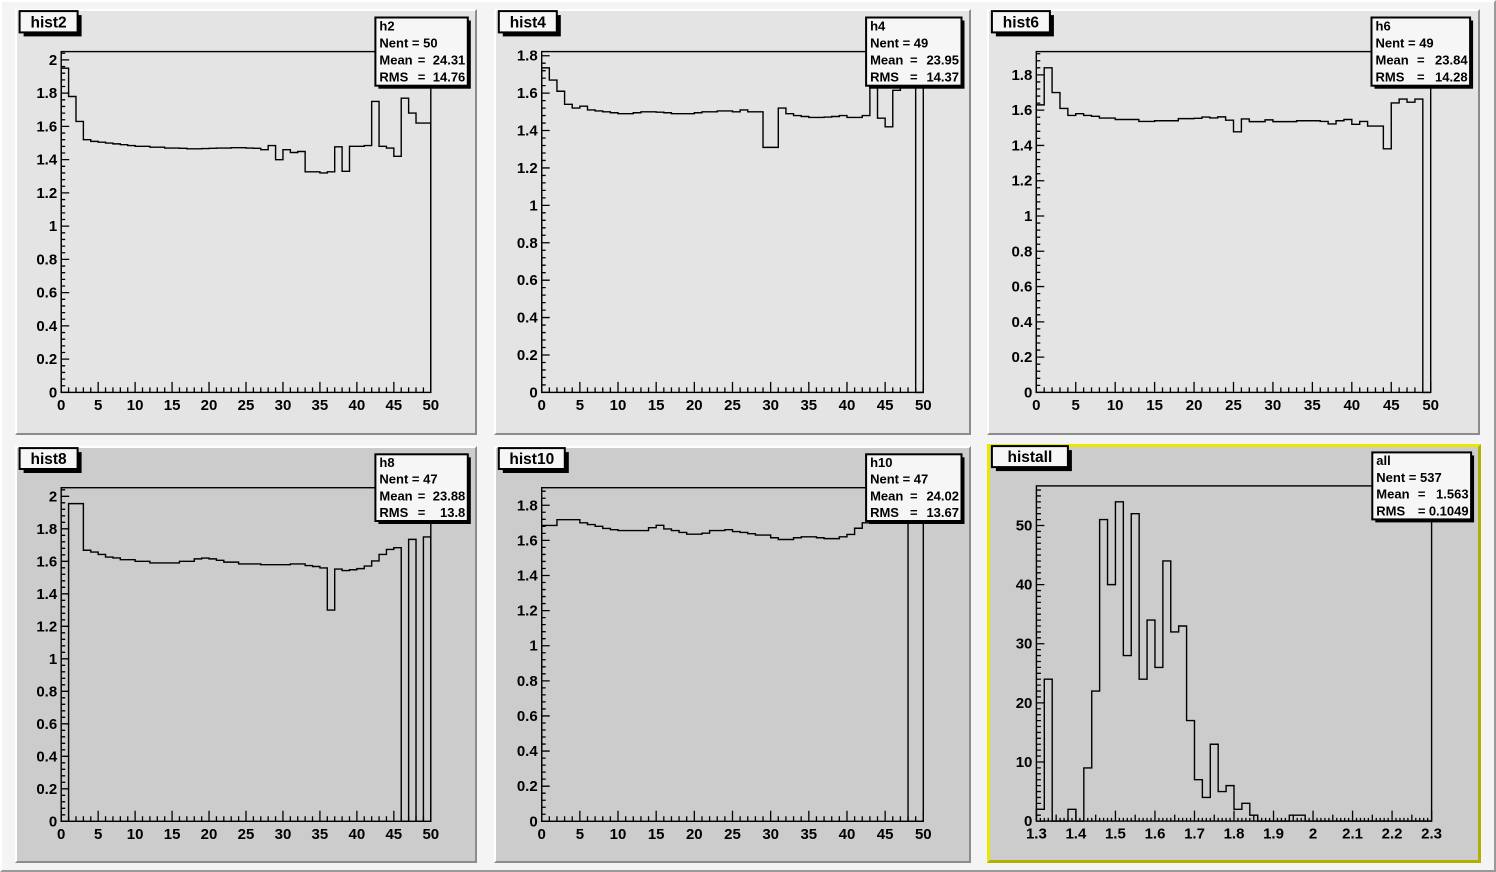 The height and width of the screenshot is (872, 1496). I want to click on svg-text: 1.7, so click(1194, 834).